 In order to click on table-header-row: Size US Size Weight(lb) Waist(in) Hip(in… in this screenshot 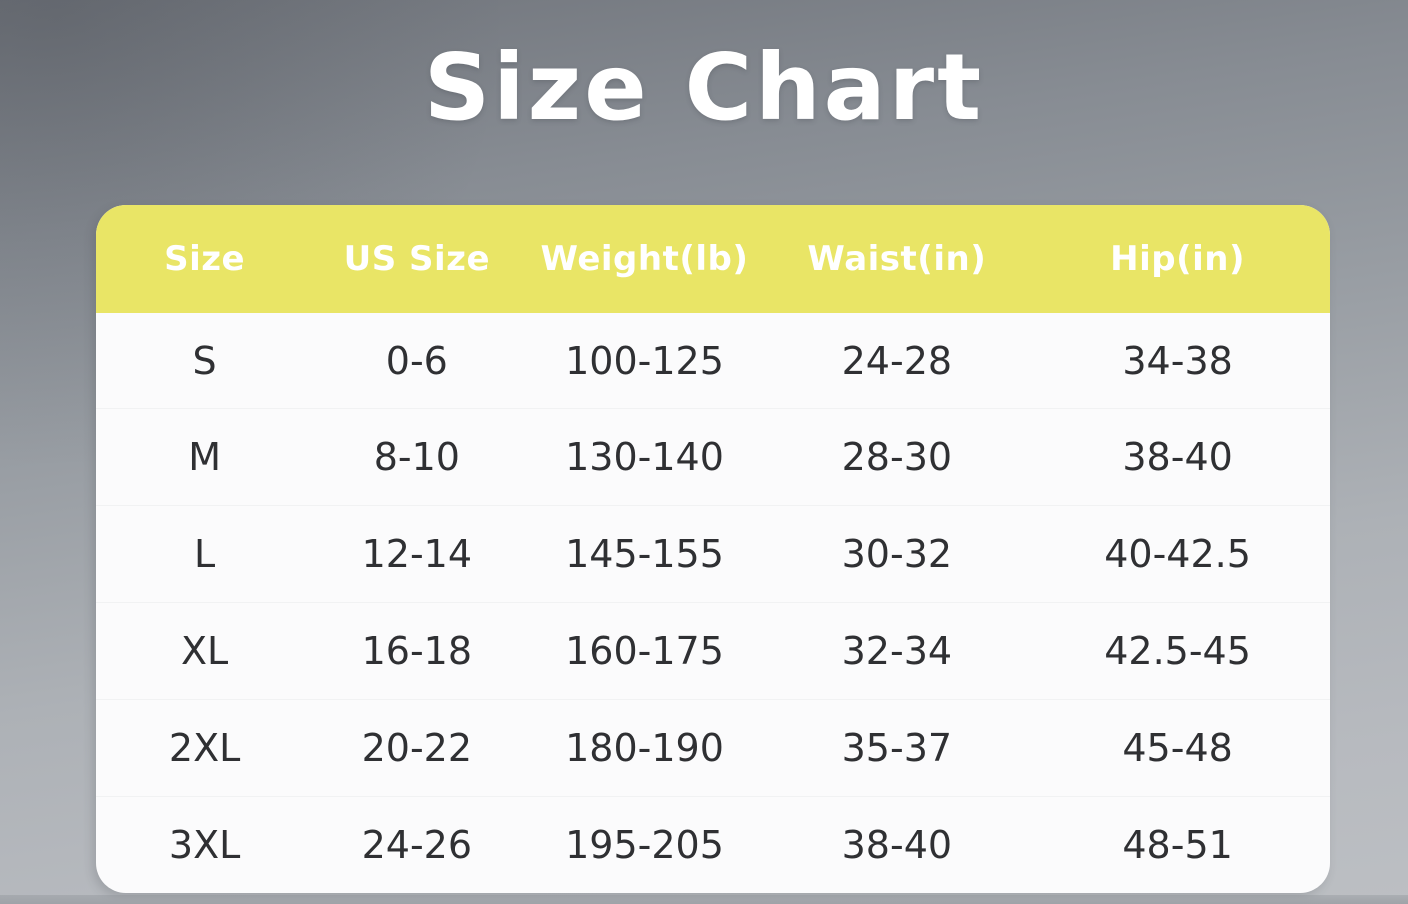, I will do `click(713, 259)`.